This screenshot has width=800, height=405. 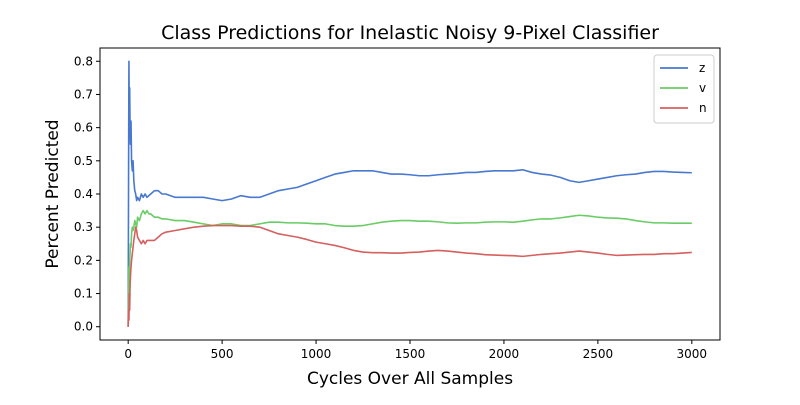 What do you see at coordinates (128, 354) in the screenshot?
I see `x-tick-label: 0` at bounding box center [128, 354].